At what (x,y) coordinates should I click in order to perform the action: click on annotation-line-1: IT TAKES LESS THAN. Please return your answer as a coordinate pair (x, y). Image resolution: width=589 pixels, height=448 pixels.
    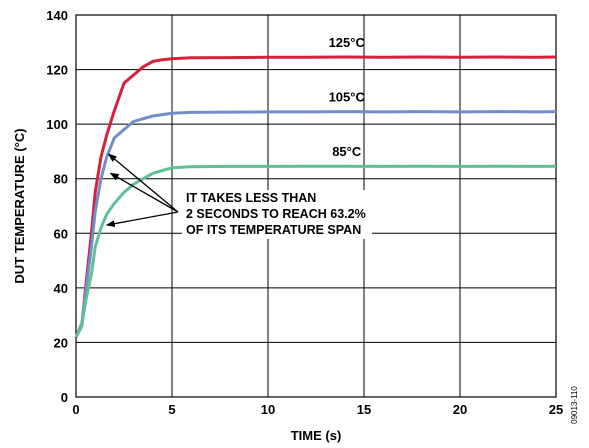
    Looking at the image, I should click on (251, 198).